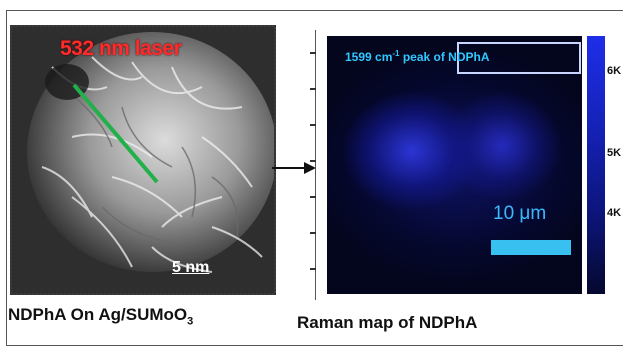 The image size is (623, 354). Describe the element at coordinates (115, 133) in the screenshot. I see `laser-beam-line` at that location.